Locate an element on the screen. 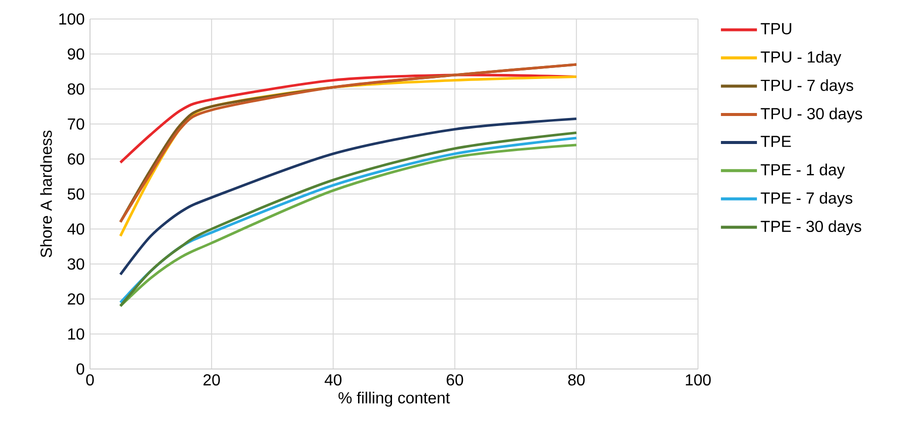 This screenshot has width=918, height=437. x-tick-label: 60 is located at coordinates (455, 380).